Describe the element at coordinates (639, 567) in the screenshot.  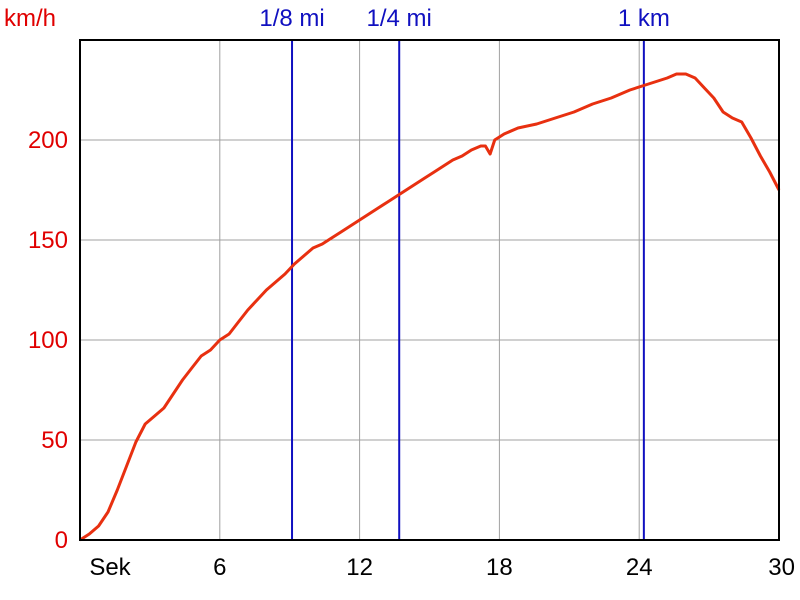
I see `x-tick-label-3: 24` at that location.